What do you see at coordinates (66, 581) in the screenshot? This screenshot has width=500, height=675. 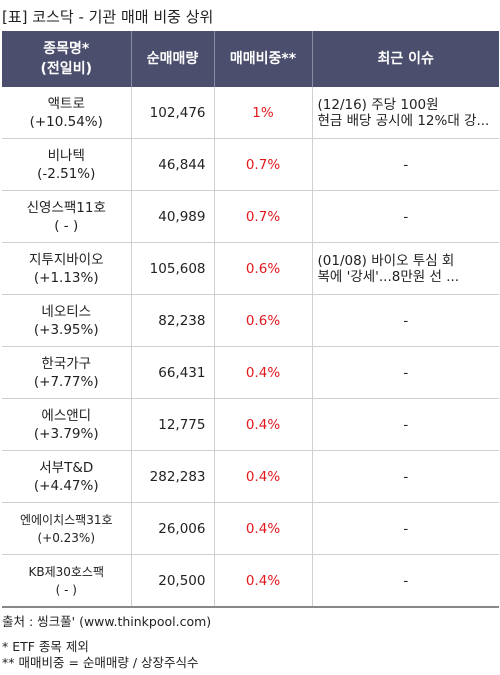 I see `stock-name-cell: KB제30호스팩 ( - )` at bounding box center [66, 581].